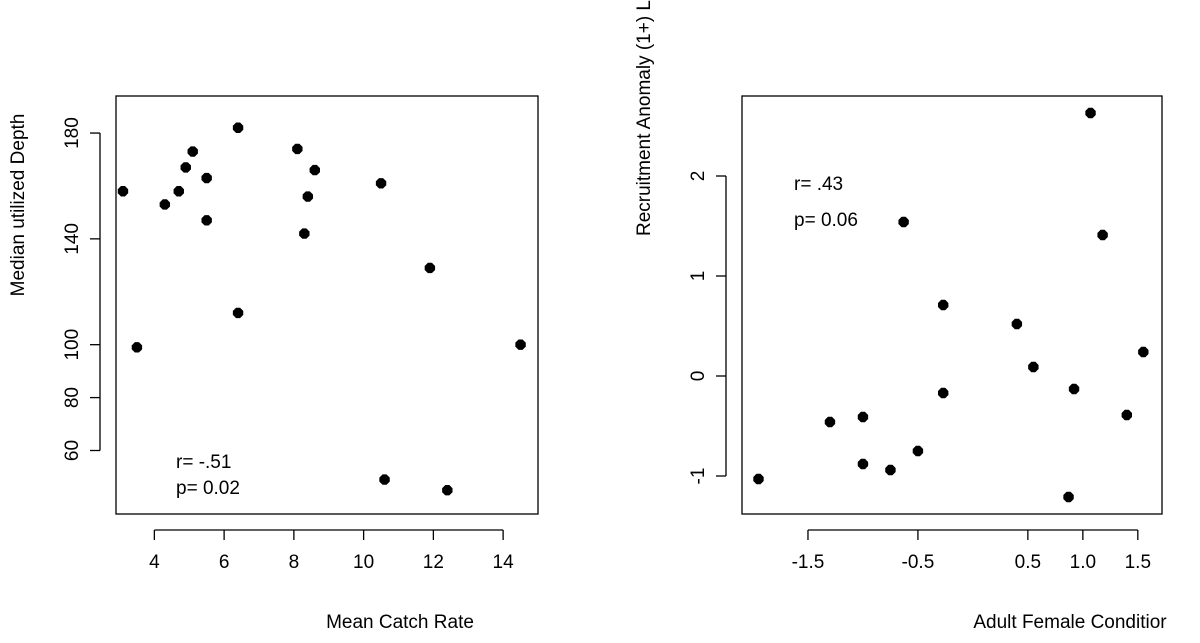 This screenshot has width=1200, height=643. What do you see at coordinates (72, 133) in the screenshot?
I see `y-tick-label: 180` at bounding box center [72, 133].